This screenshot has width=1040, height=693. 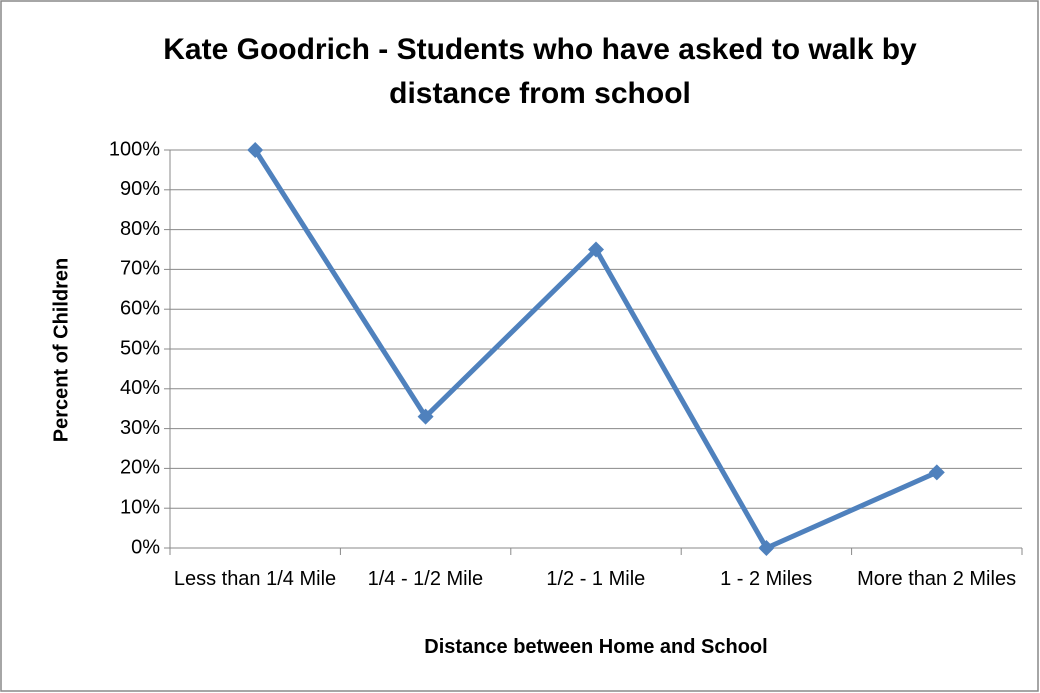 I want to click on y-tick-label: 90%, so click(x=140, y=189).